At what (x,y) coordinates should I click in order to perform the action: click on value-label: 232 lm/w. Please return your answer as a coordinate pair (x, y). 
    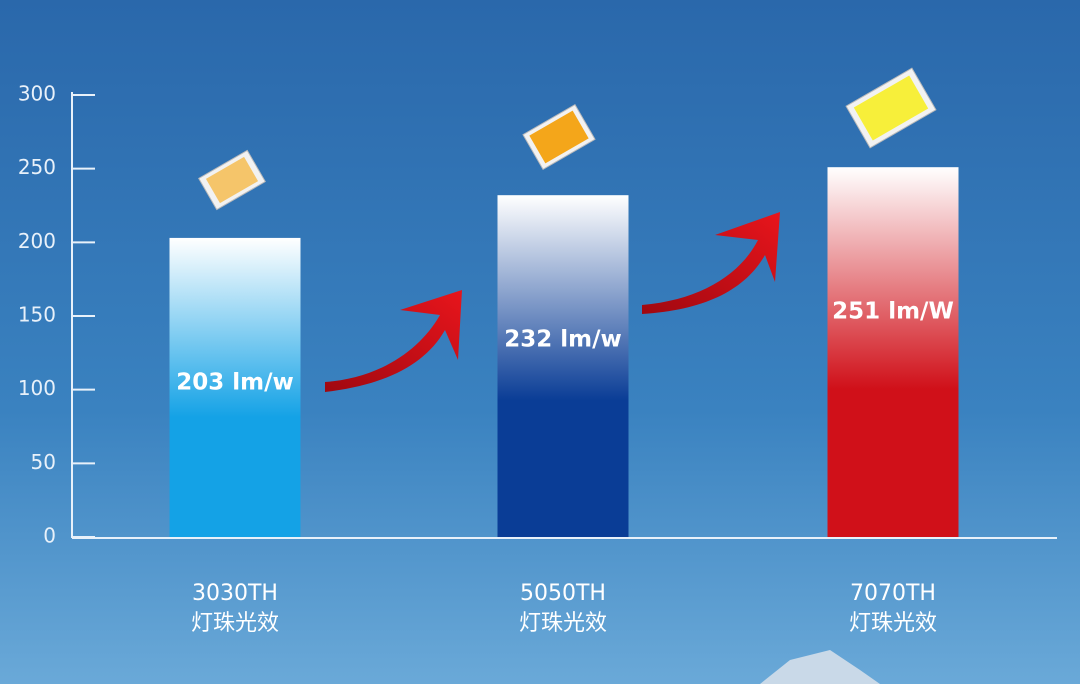
    Looking at the image, I should click on (563, 340).